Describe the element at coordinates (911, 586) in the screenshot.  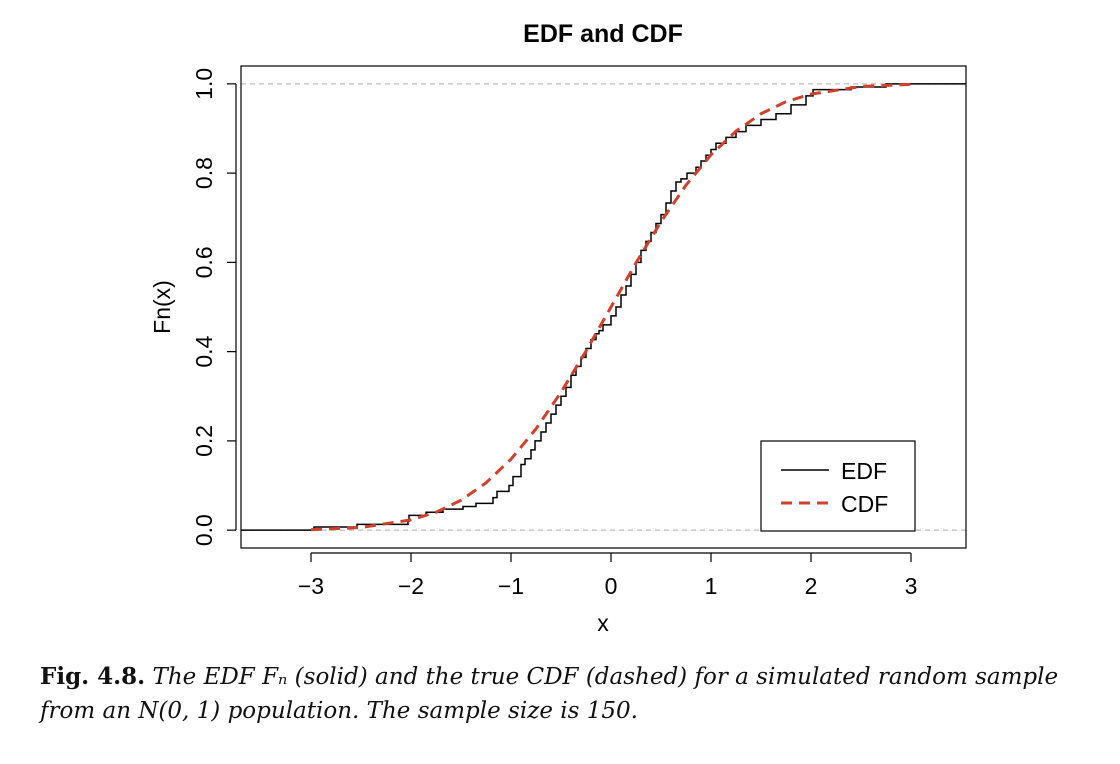
I see `x-tick-label: 3` at that location.